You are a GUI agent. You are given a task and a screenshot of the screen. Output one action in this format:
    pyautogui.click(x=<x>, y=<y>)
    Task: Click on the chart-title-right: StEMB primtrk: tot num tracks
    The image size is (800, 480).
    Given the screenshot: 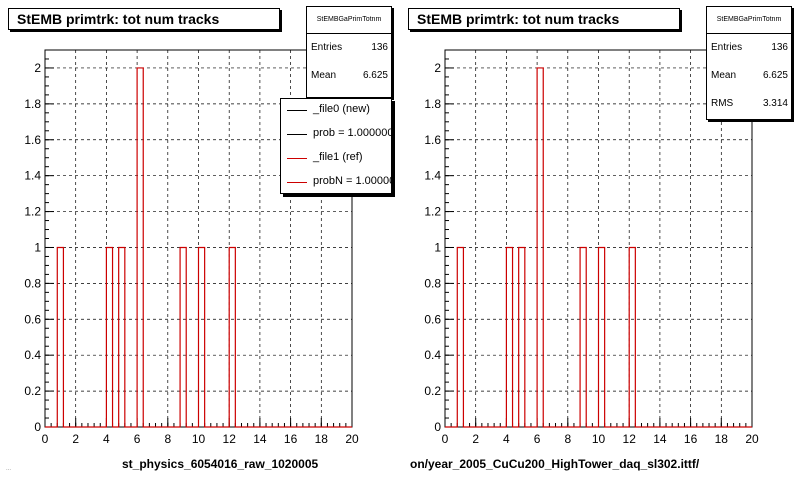 What is the action you would take?
    pyautogui.click(x=544, y=19)
    